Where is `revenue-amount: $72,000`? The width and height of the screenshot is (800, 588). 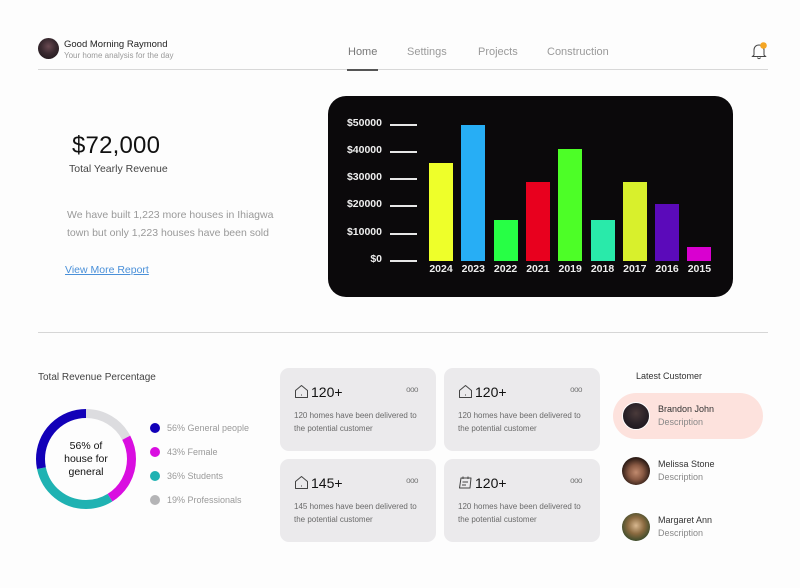
revenue-amount: $72,000 is located at coordinates (116, 145).